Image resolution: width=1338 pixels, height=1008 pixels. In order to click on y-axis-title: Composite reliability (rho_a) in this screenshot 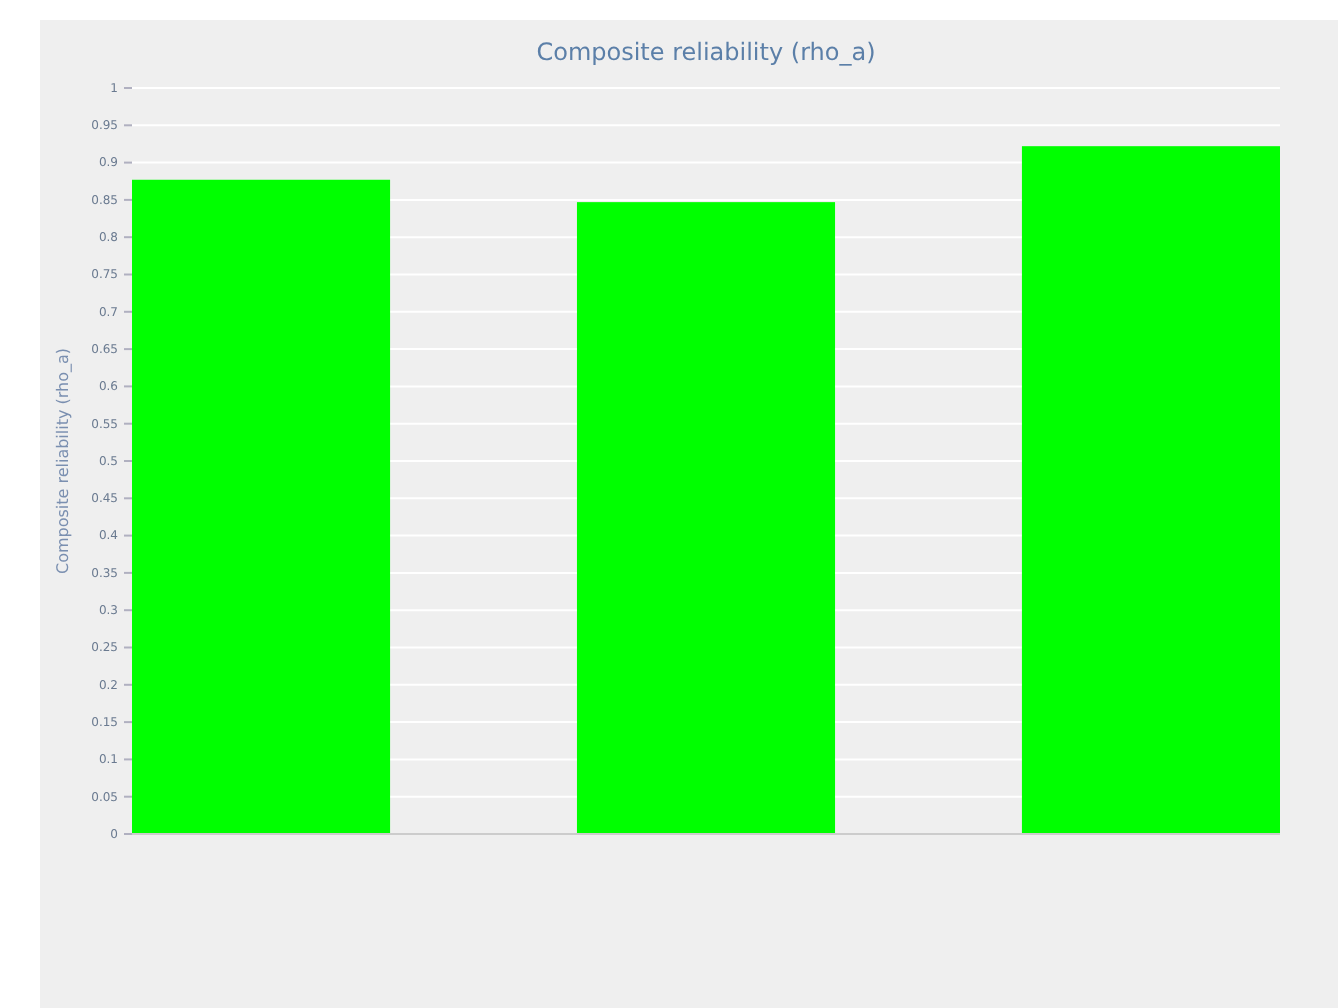, I will do `click(63, 461)`.